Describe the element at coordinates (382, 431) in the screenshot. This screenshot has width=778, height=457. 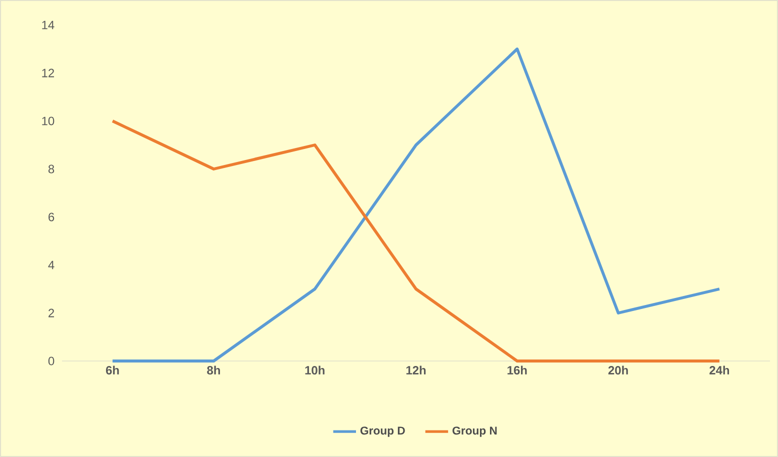
I see `legend-label: Group D` at that location.